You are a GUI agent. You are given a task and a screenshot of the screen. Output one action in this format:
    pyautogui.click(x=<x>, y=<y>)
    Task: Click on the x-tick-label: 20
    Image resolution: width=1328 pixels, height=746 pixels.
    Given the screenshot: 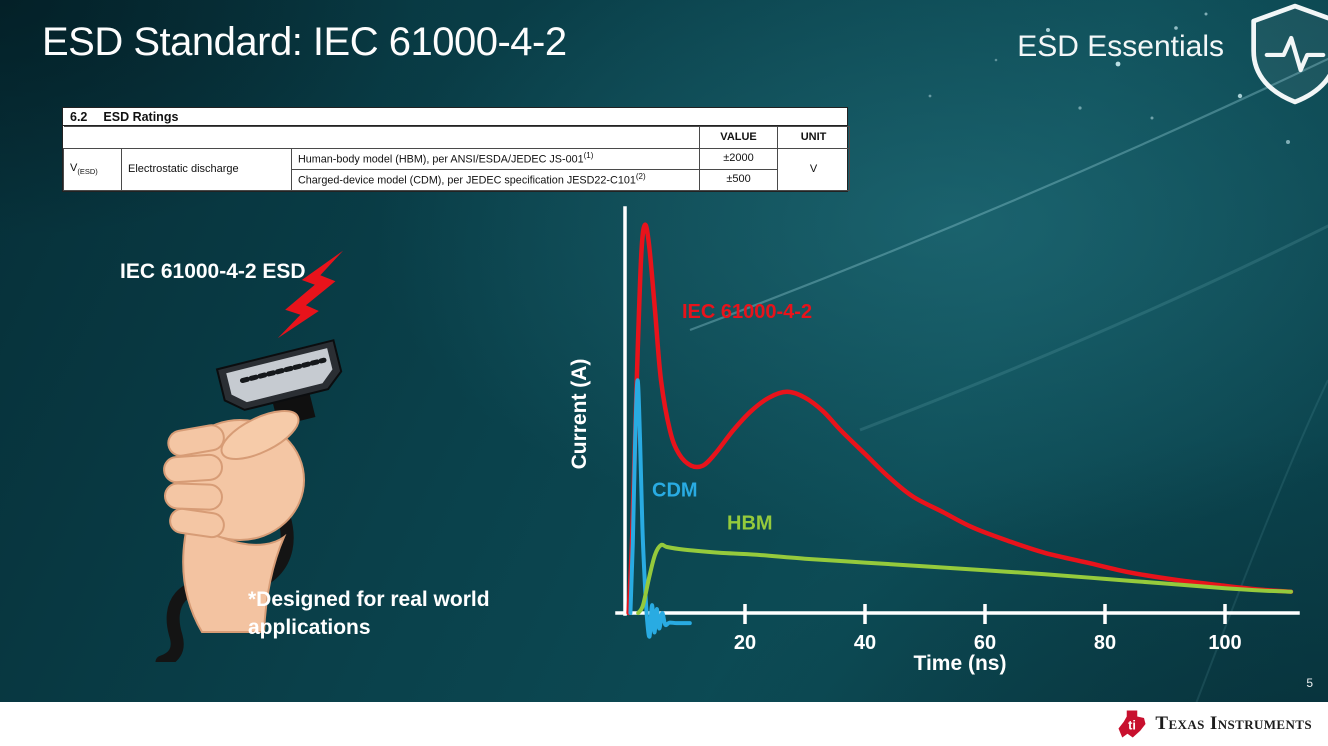 What is the action you would take?
    pyautogui.click(x=745, y=643)
    